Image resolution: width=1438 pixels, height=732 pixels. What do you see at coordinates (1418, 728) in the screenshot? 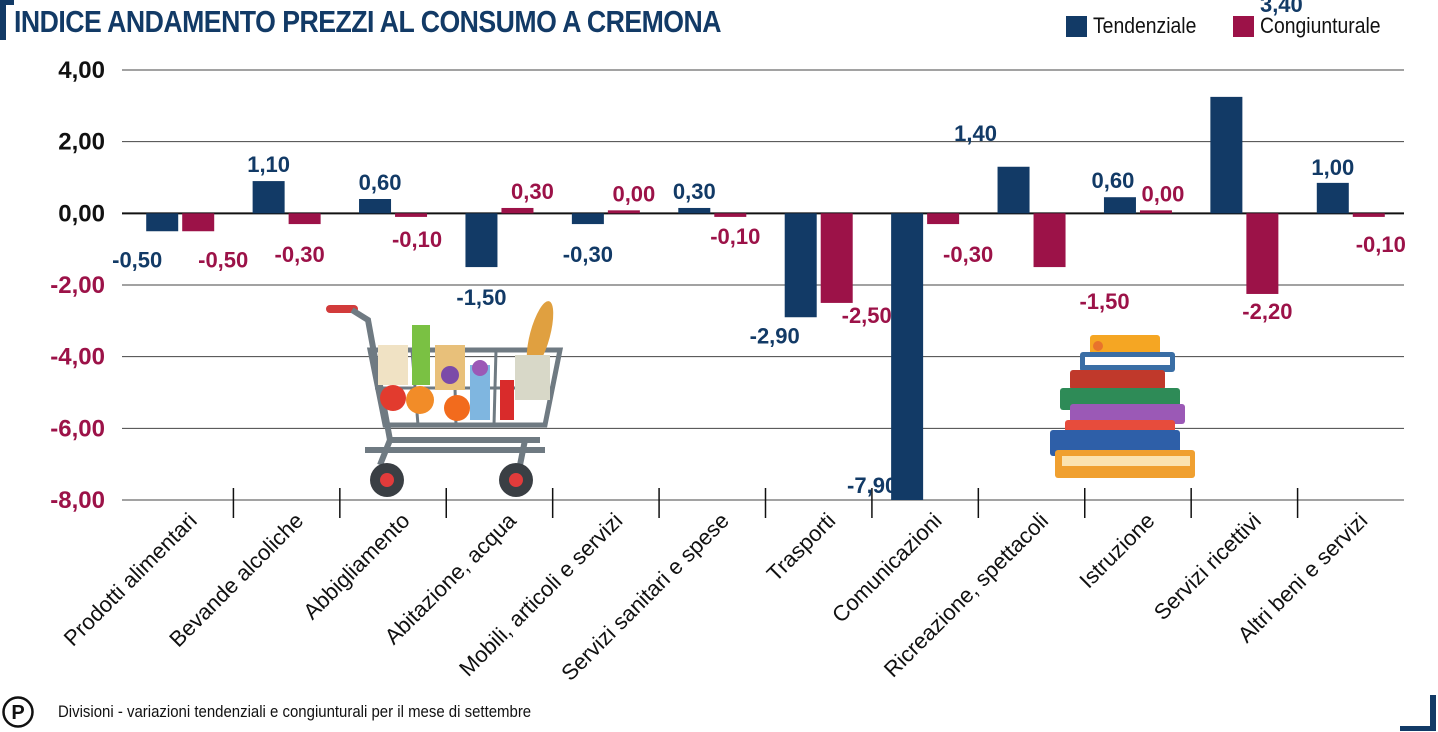
I see `corner-mark-bottom-right-bar` at bounding box center [1418, 728].